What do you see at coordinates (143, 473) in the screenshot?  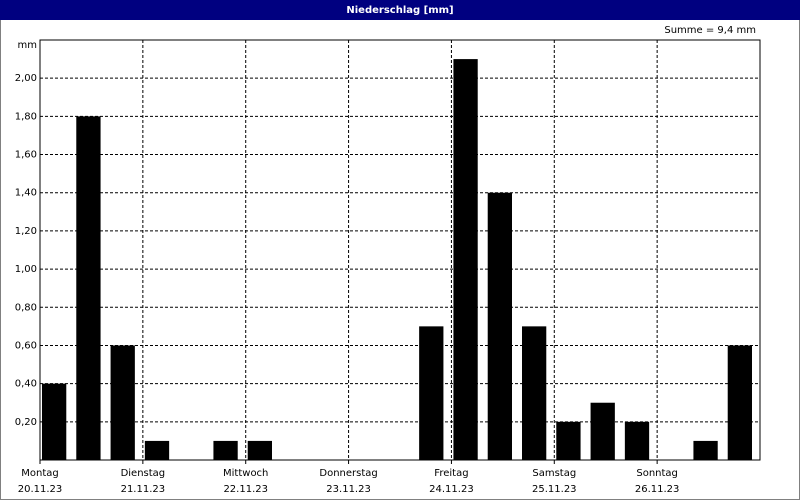 I see `x-tick-label: Dienstag` at bounding box center [143, 473].